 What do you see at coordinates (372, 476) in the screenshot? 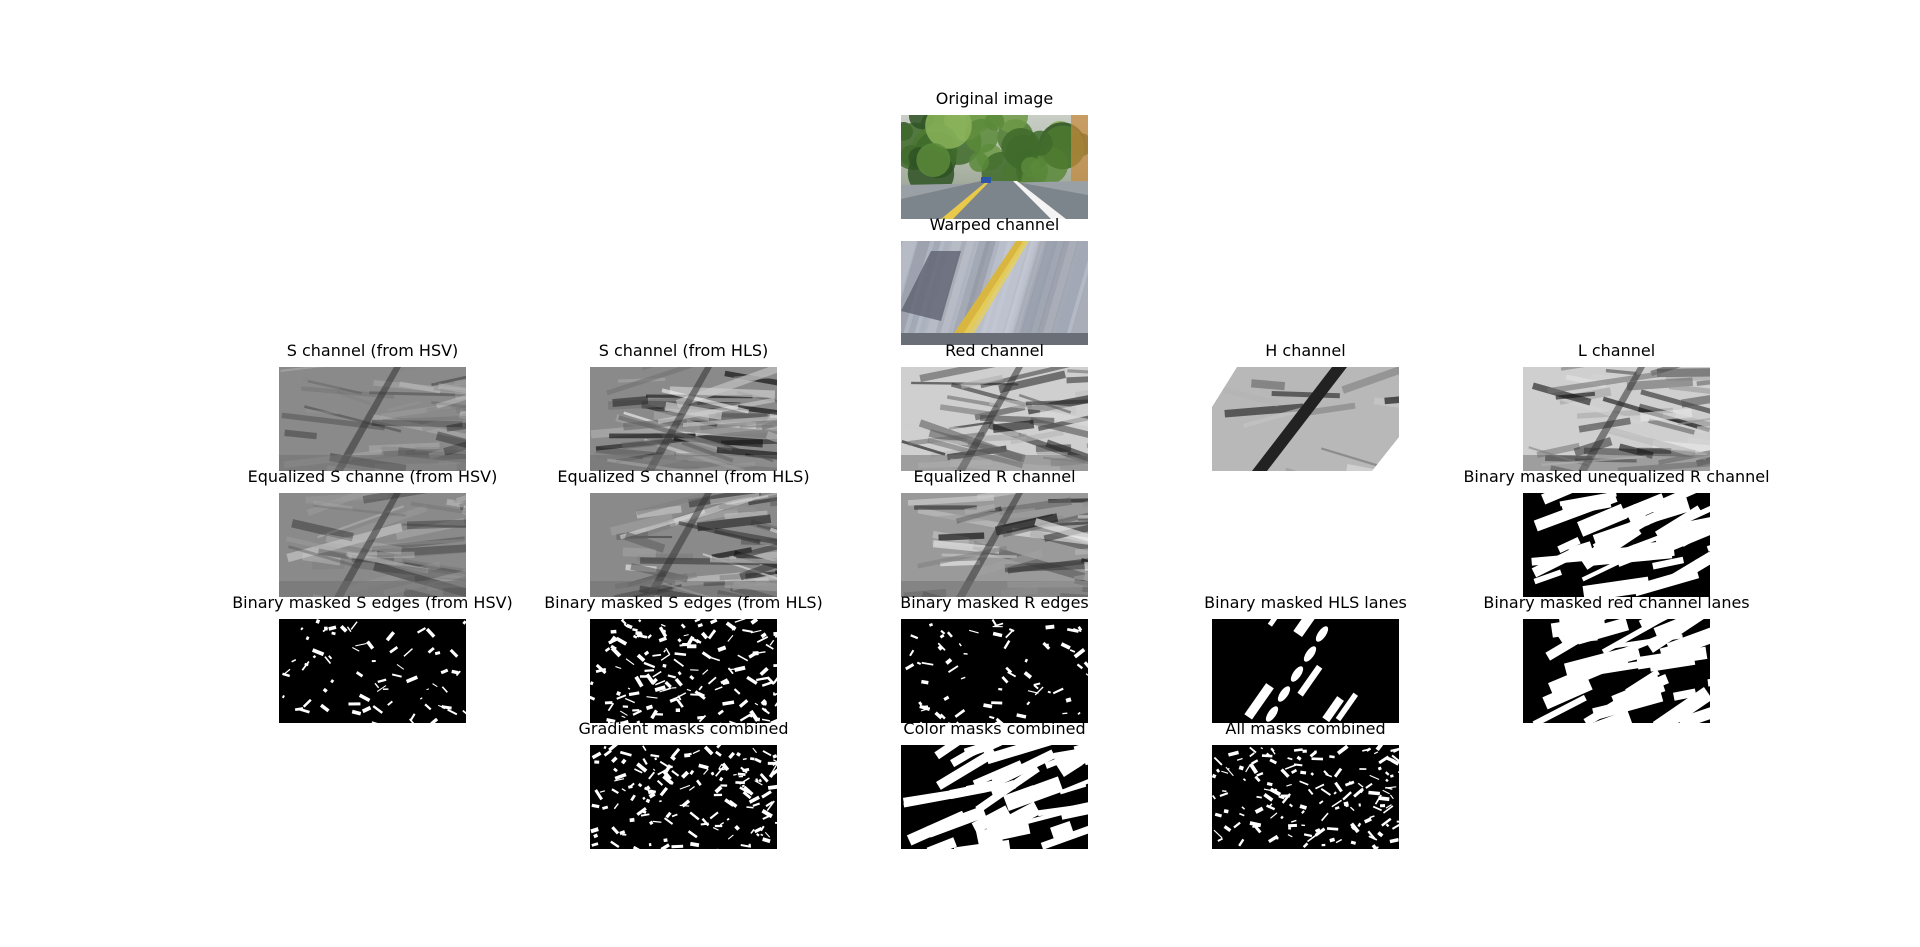
I see `panel-title: Equalized S channe (from HSV)` at bounding box center [372, 476].